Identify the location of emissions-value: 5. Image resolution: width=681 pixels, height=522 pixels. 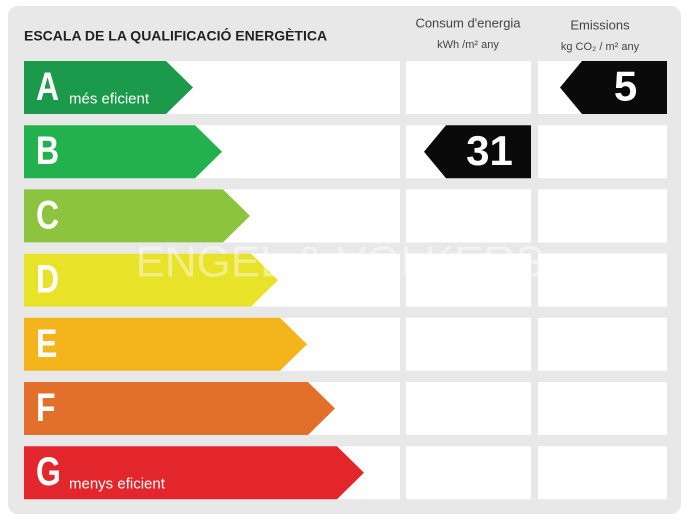
(625, 86).